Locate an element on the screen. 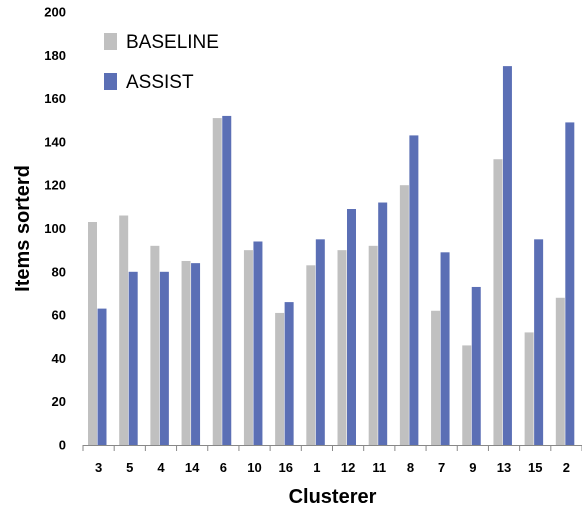 The width and height of the screenshot is (582, 510). y-tick-label: 120 is located at coordinates (55, 185).